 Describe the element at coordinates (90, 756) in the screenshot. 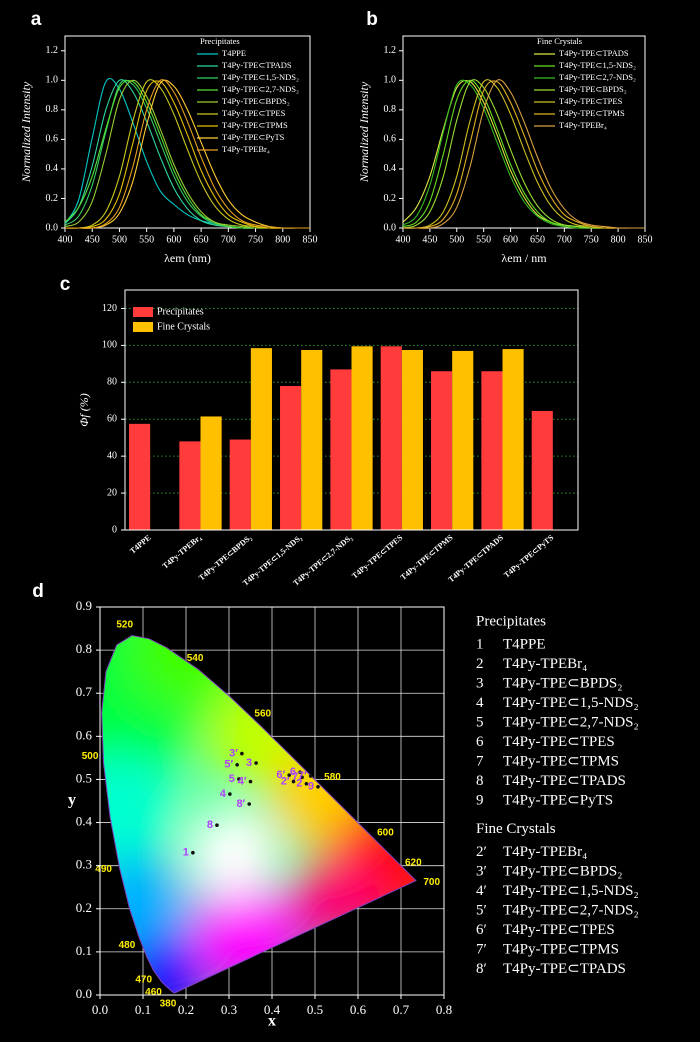

I see `wavelength-label: 500` at that location.